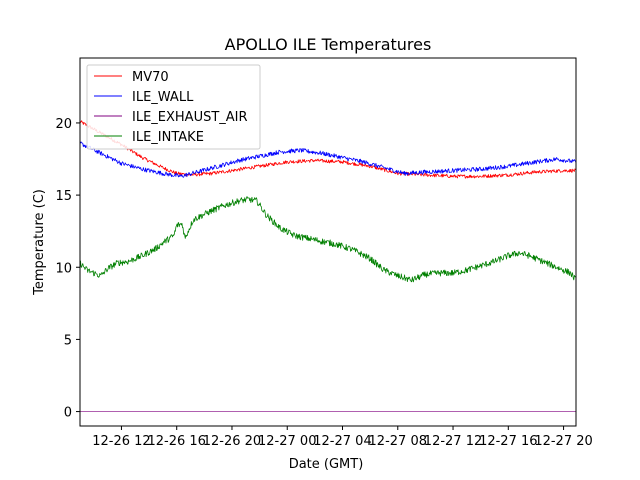  Describe the element at coordinates (63, 196) in the screenshot. I see `y-tick-label: 15` at that location.